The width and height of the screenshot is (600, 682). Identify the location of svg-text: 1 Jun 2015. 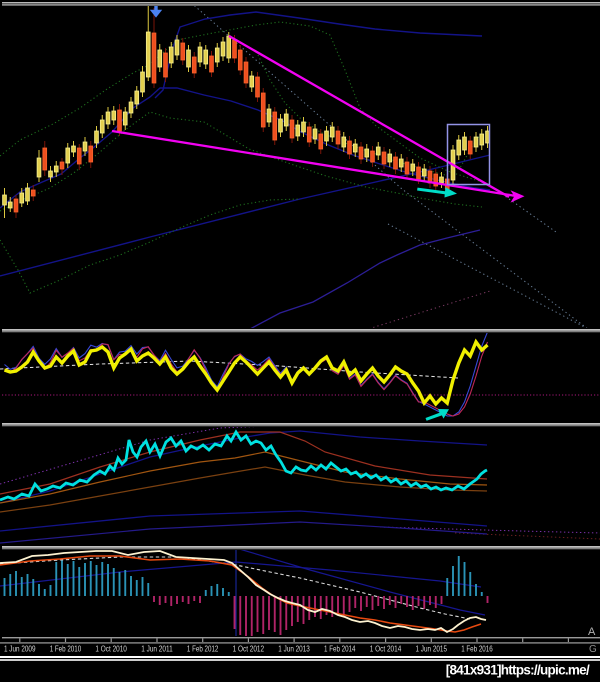
(432, 649).